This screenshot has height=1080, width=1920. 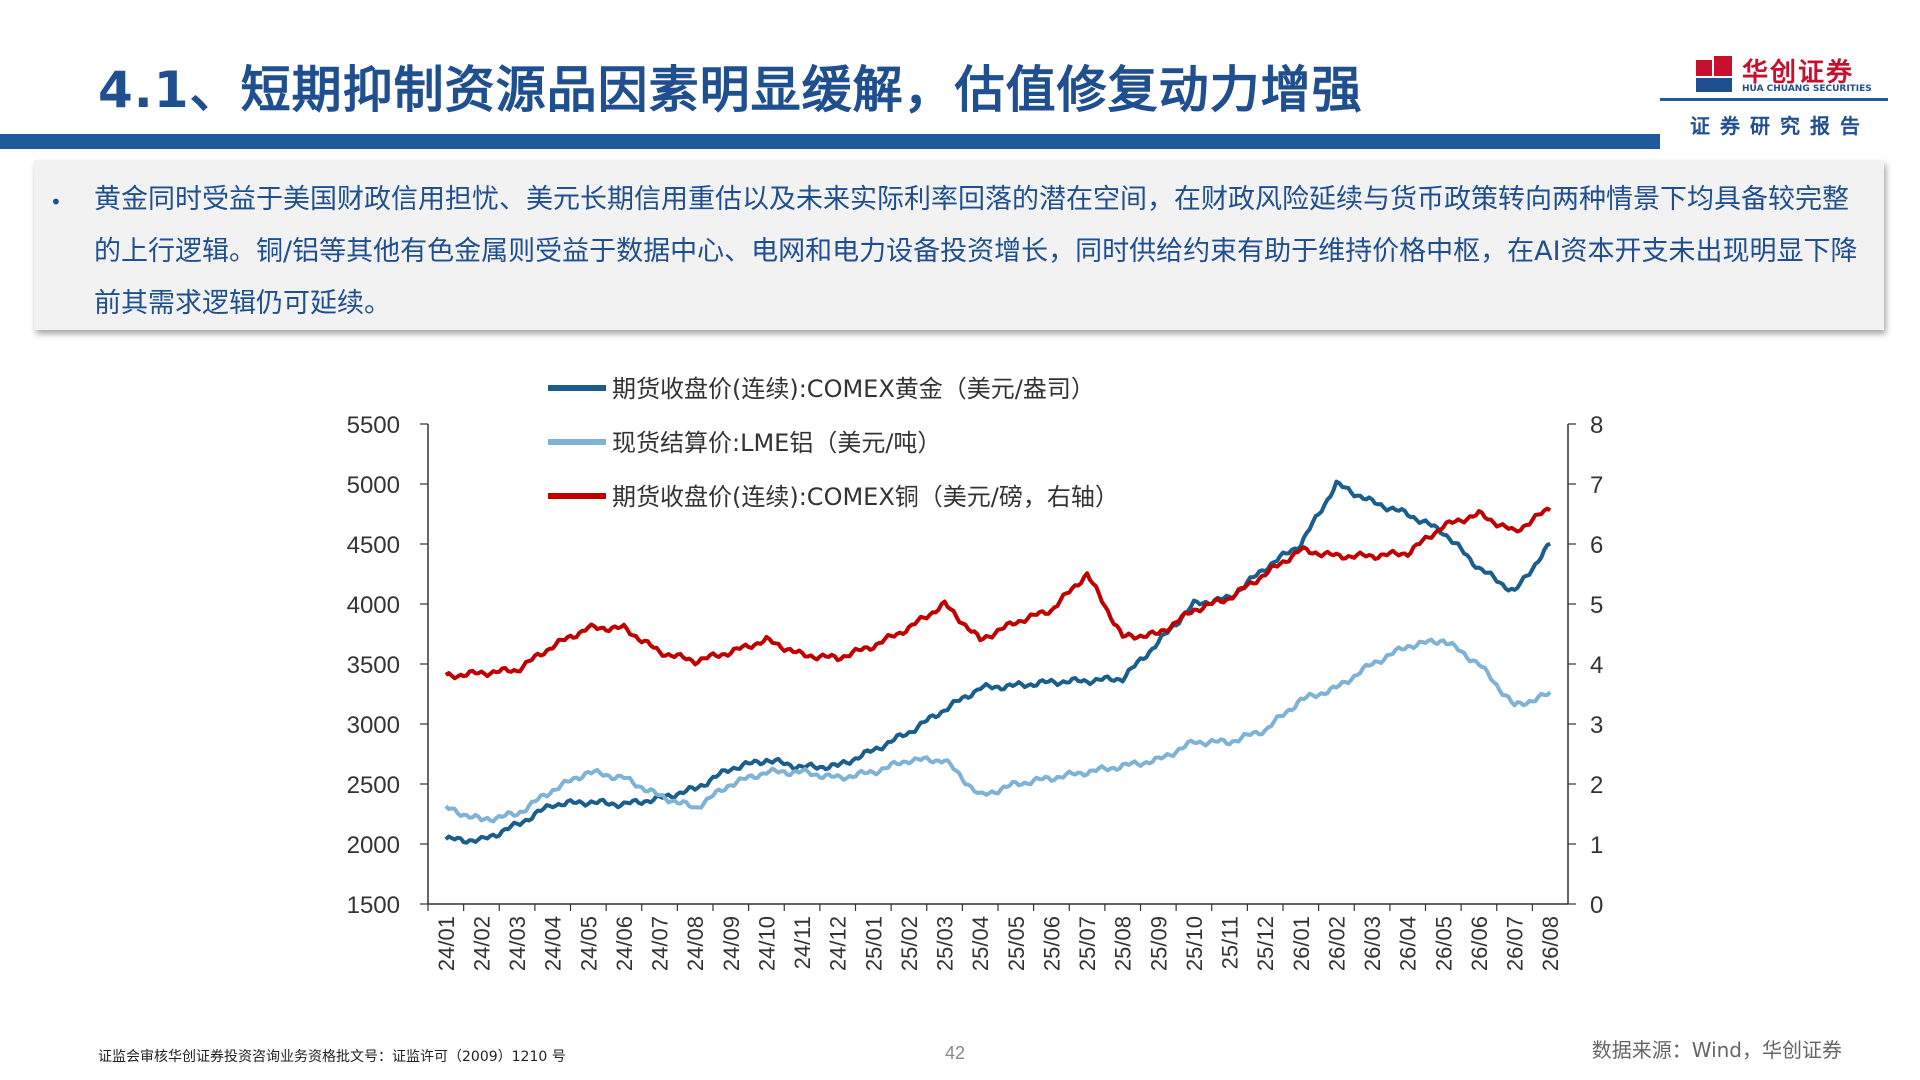 What do you see at coordinates (731, 943) in the screenshot?
I see `x-axis-tick-label: 24/09` at bounding box center [731, 943].